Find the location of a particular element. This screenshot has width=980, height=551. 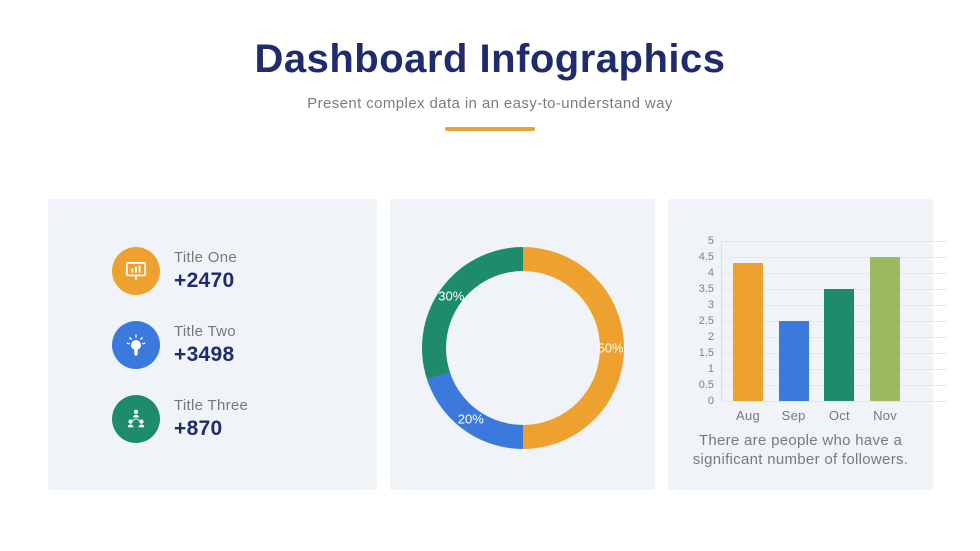

bar-chart: 0 0.5 1 1.5 2 2.5 3 3.5 4 4.5 5 Aug Sep Oct Nov is located at coordinates (822, 329).